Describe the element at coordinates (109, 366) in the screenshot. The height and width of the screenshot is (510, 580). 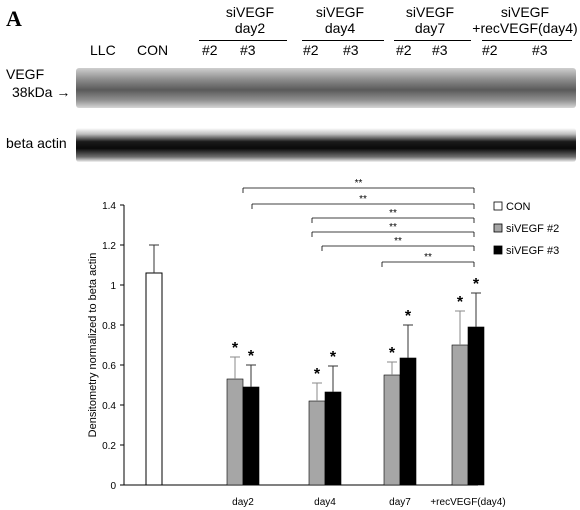
I see `y-tick-label: 0.6` at that location.